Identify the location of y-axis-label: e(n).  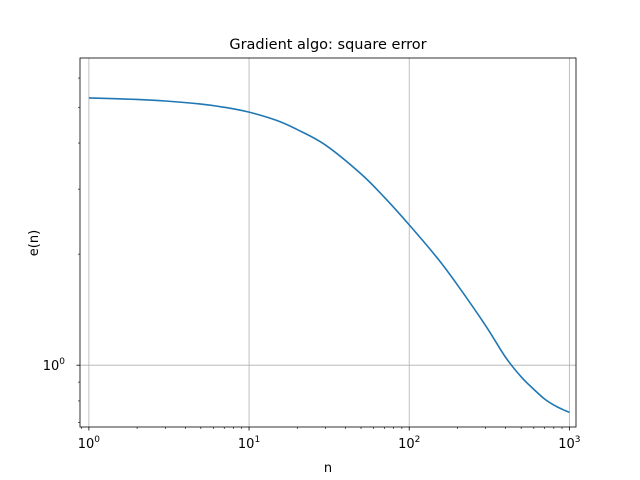
(34, 243).